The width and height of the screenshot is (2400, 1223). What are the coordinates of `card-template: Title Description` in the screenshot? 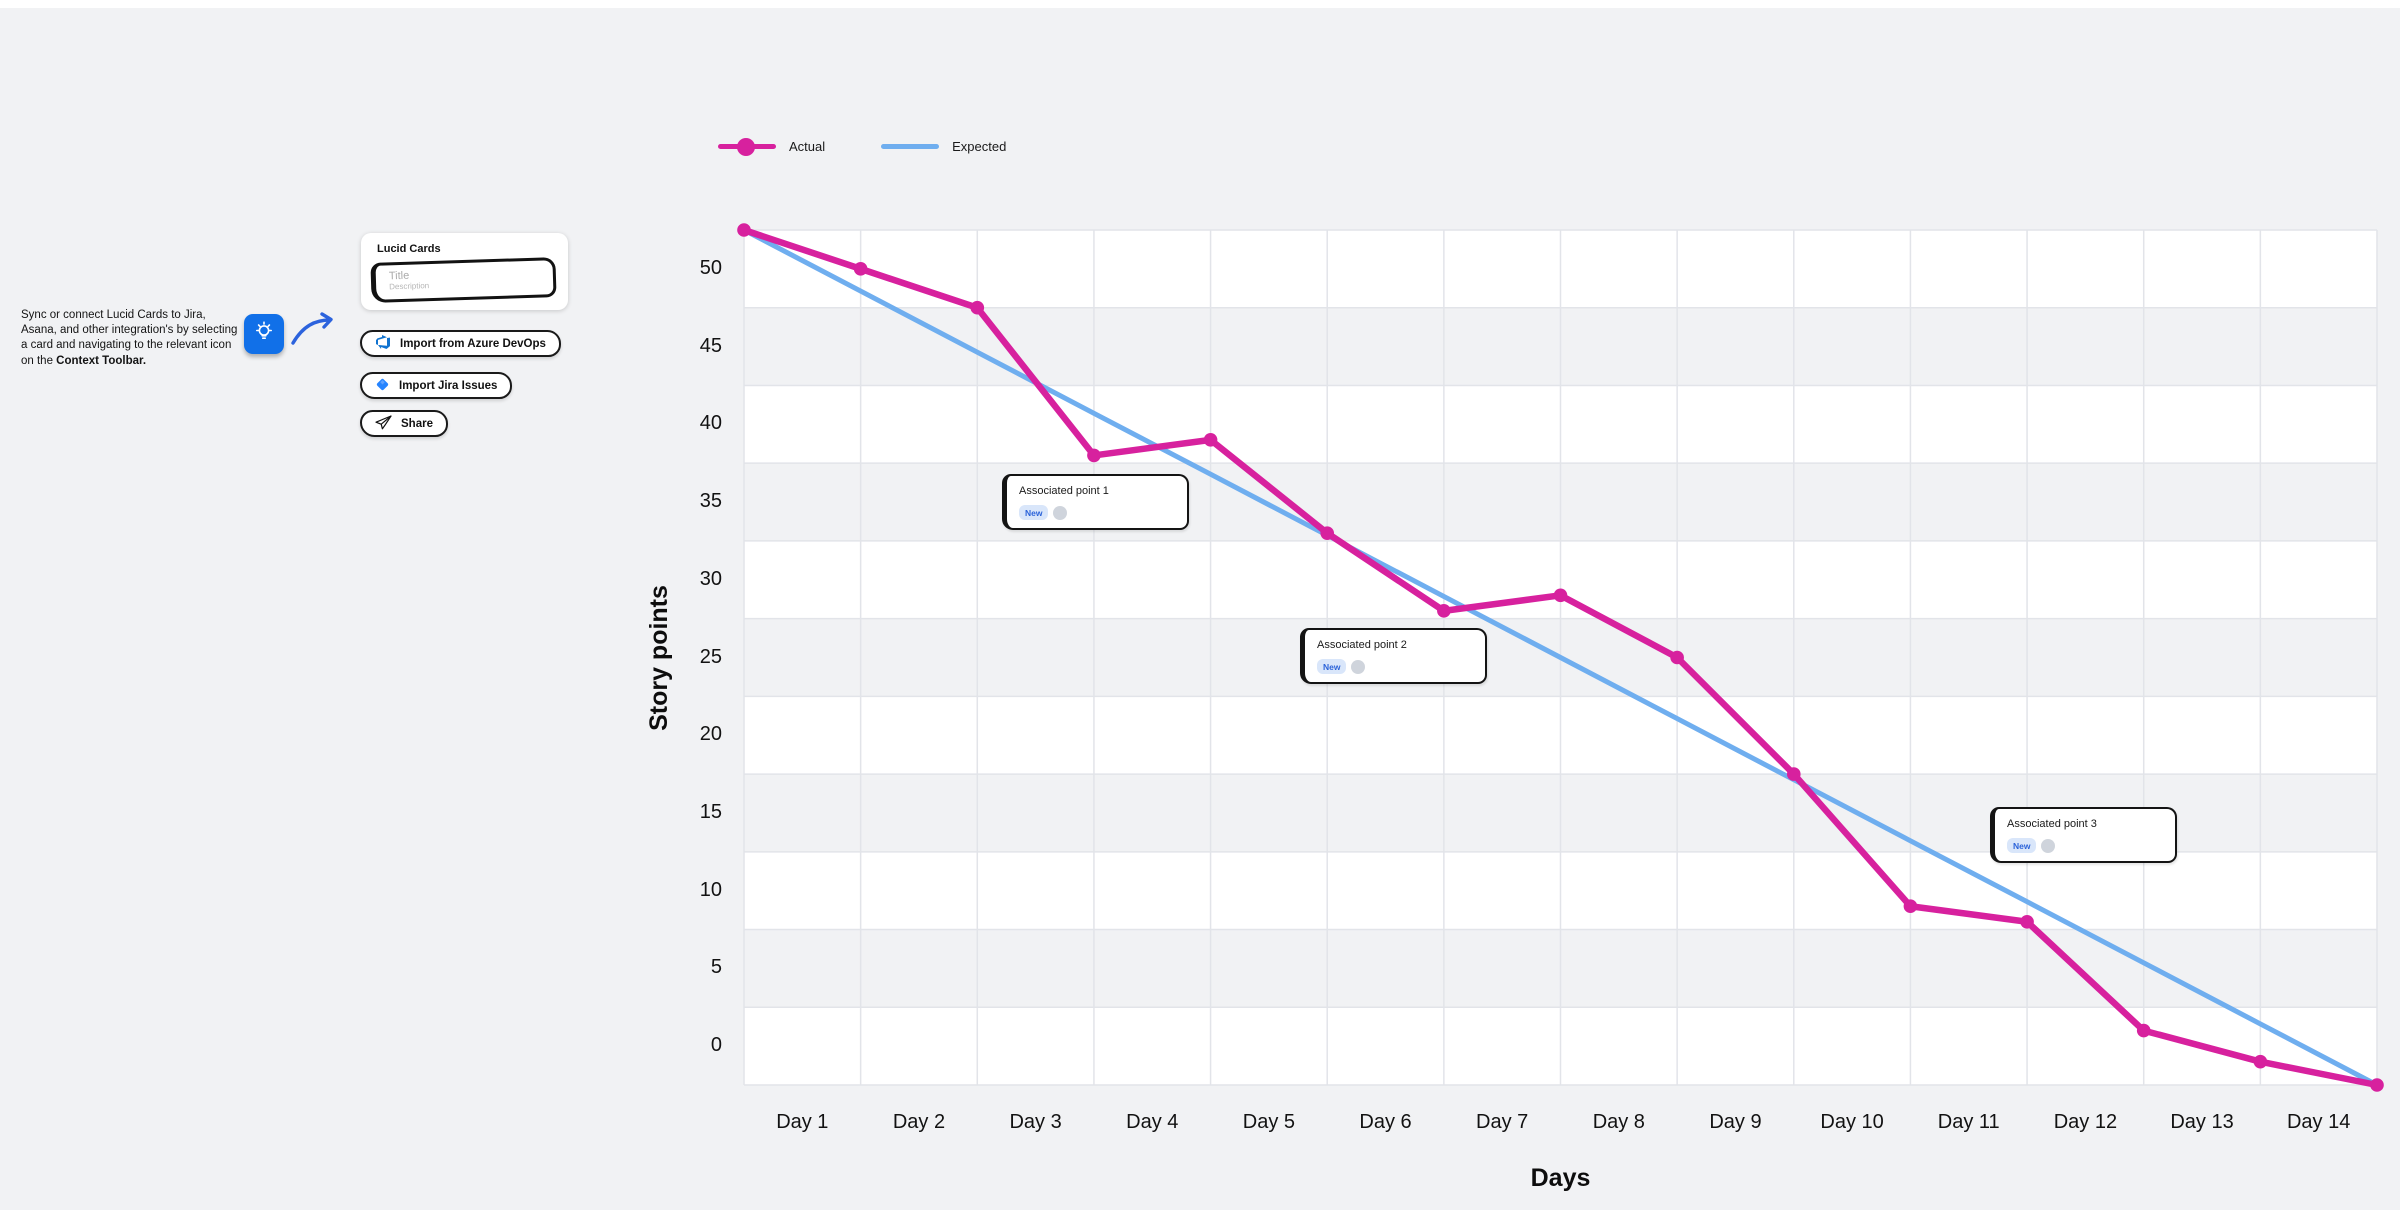 It's located at (463, 280).